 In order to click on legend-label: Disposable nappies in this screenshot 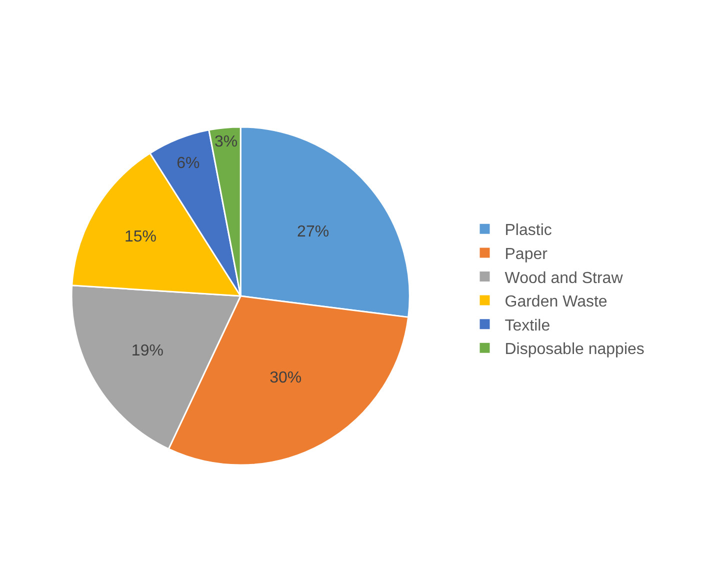, I will do `click(574, 349)`.